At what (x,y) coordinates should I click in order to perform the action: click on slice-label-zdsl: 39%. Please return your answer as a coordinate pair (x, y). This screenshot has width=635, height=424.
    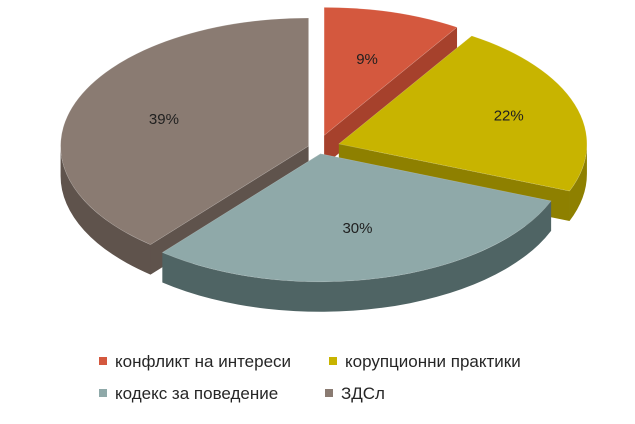
    Looking at the image, I should click on (164, 119).